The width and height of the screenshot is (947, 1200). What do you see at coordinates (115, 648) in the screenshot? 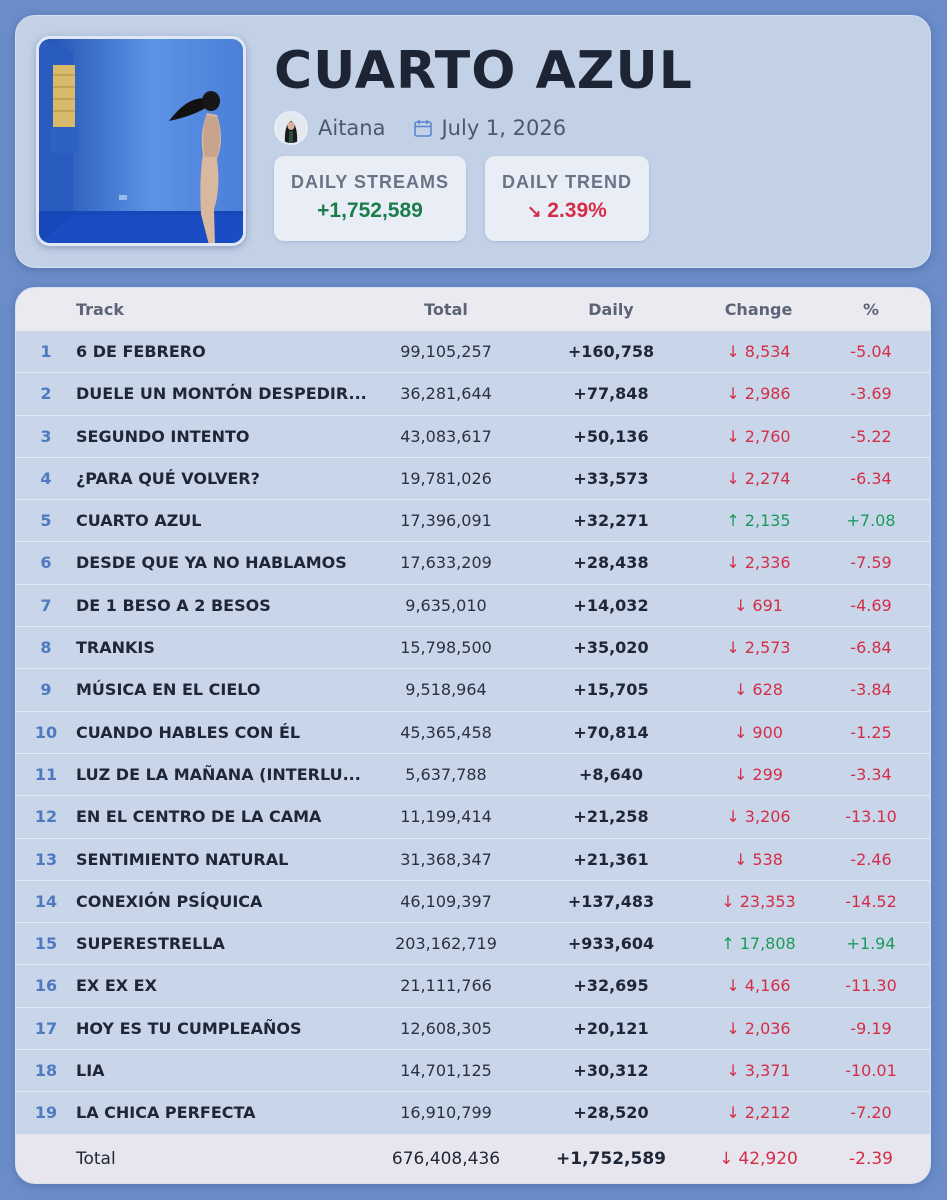
I see `track-title: TRANKIS` at bounding box center [115, 648].